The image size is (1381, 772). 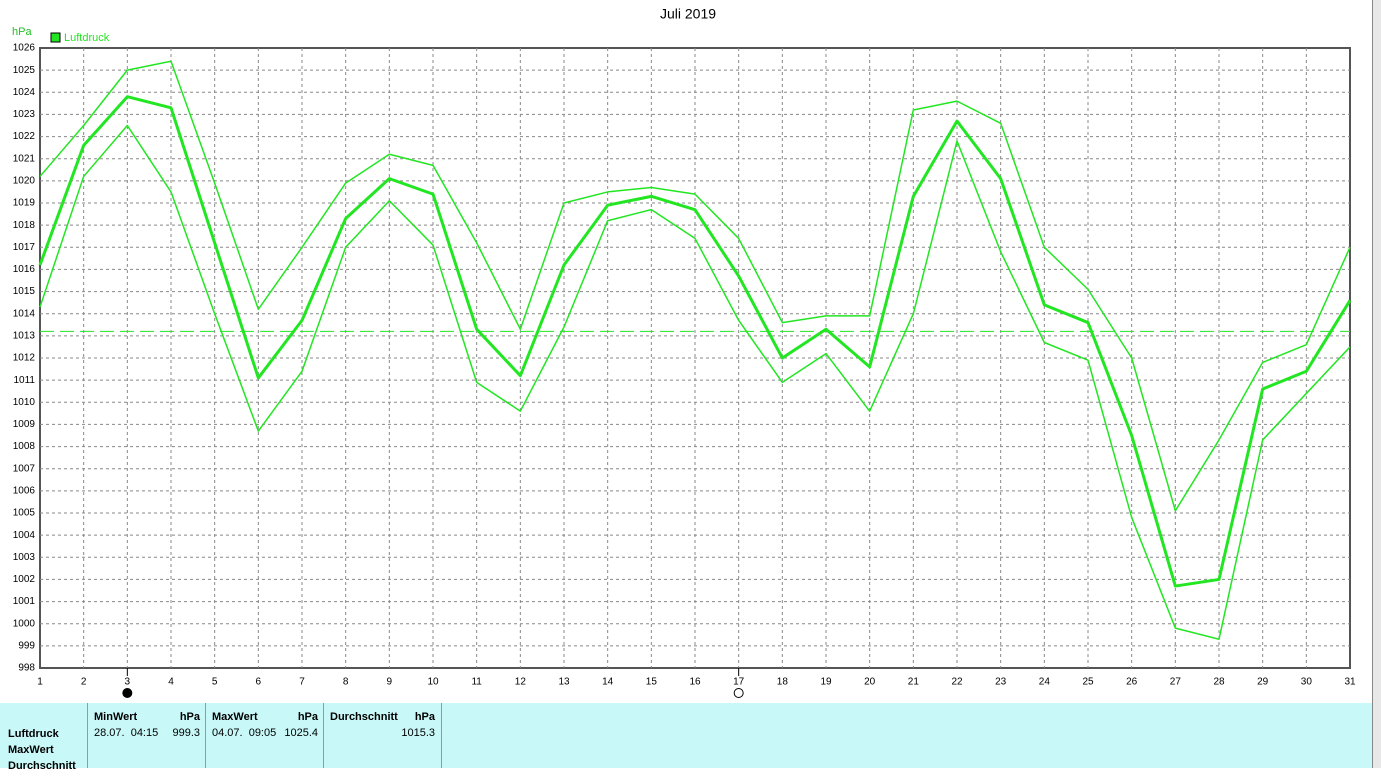 What do you see at coordinates (24, 225) in the screenshot?
I see `y-tick-label: 1018` at bounding box center [24, 225].